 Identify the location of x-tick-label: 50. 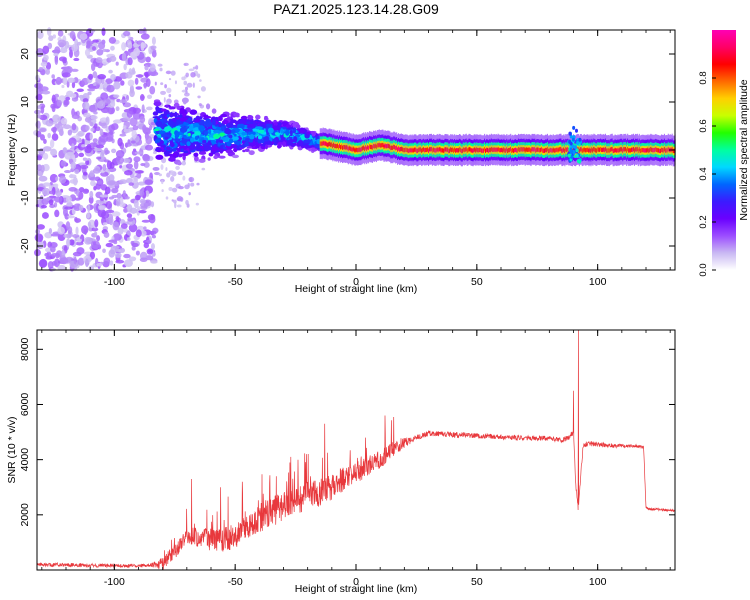
(477, 582).